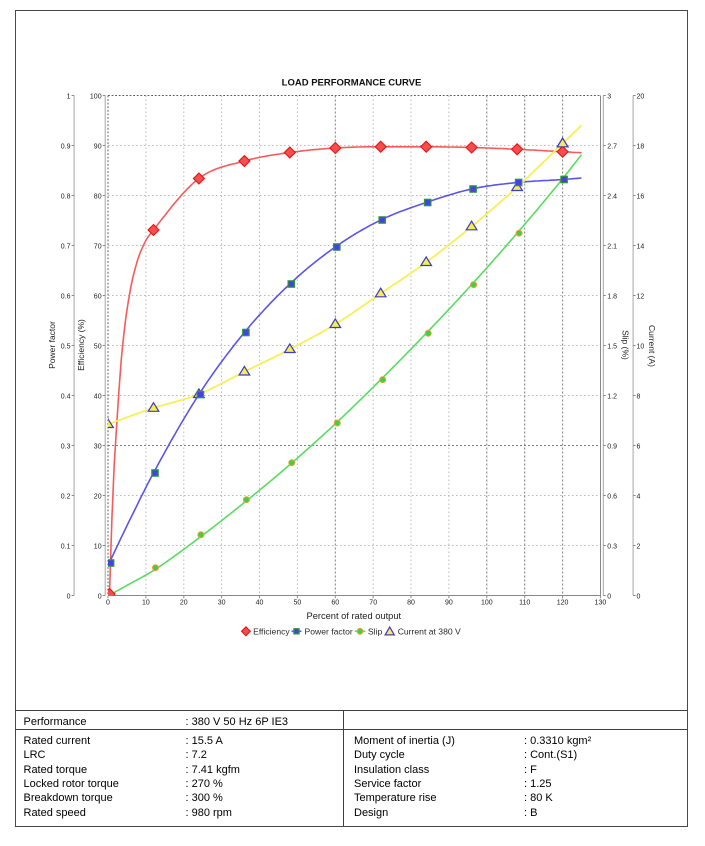 Image resolution: width=705 pixels, height=846 pixels. I want to click on svg-text: 110, so click(524, 602).